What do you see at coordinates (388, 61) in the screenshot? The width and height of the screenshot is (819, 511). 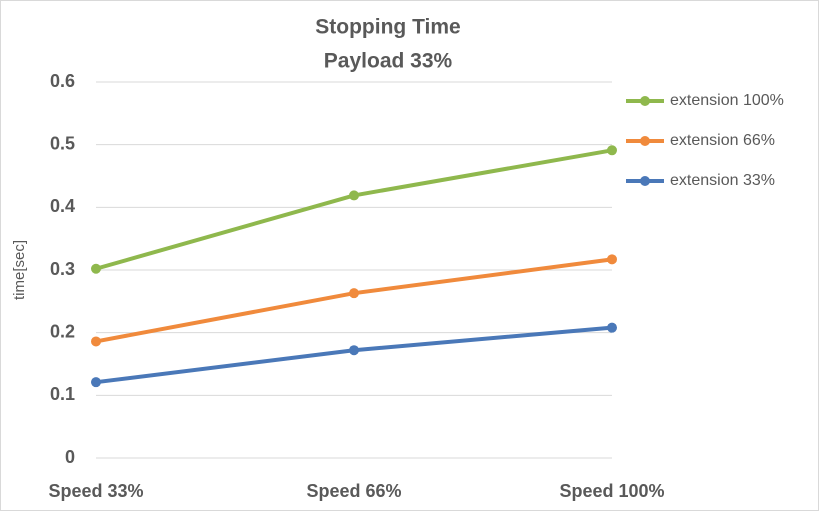 I see `chart-subtitle: Payload 33%` at bounding box center [388, 61].